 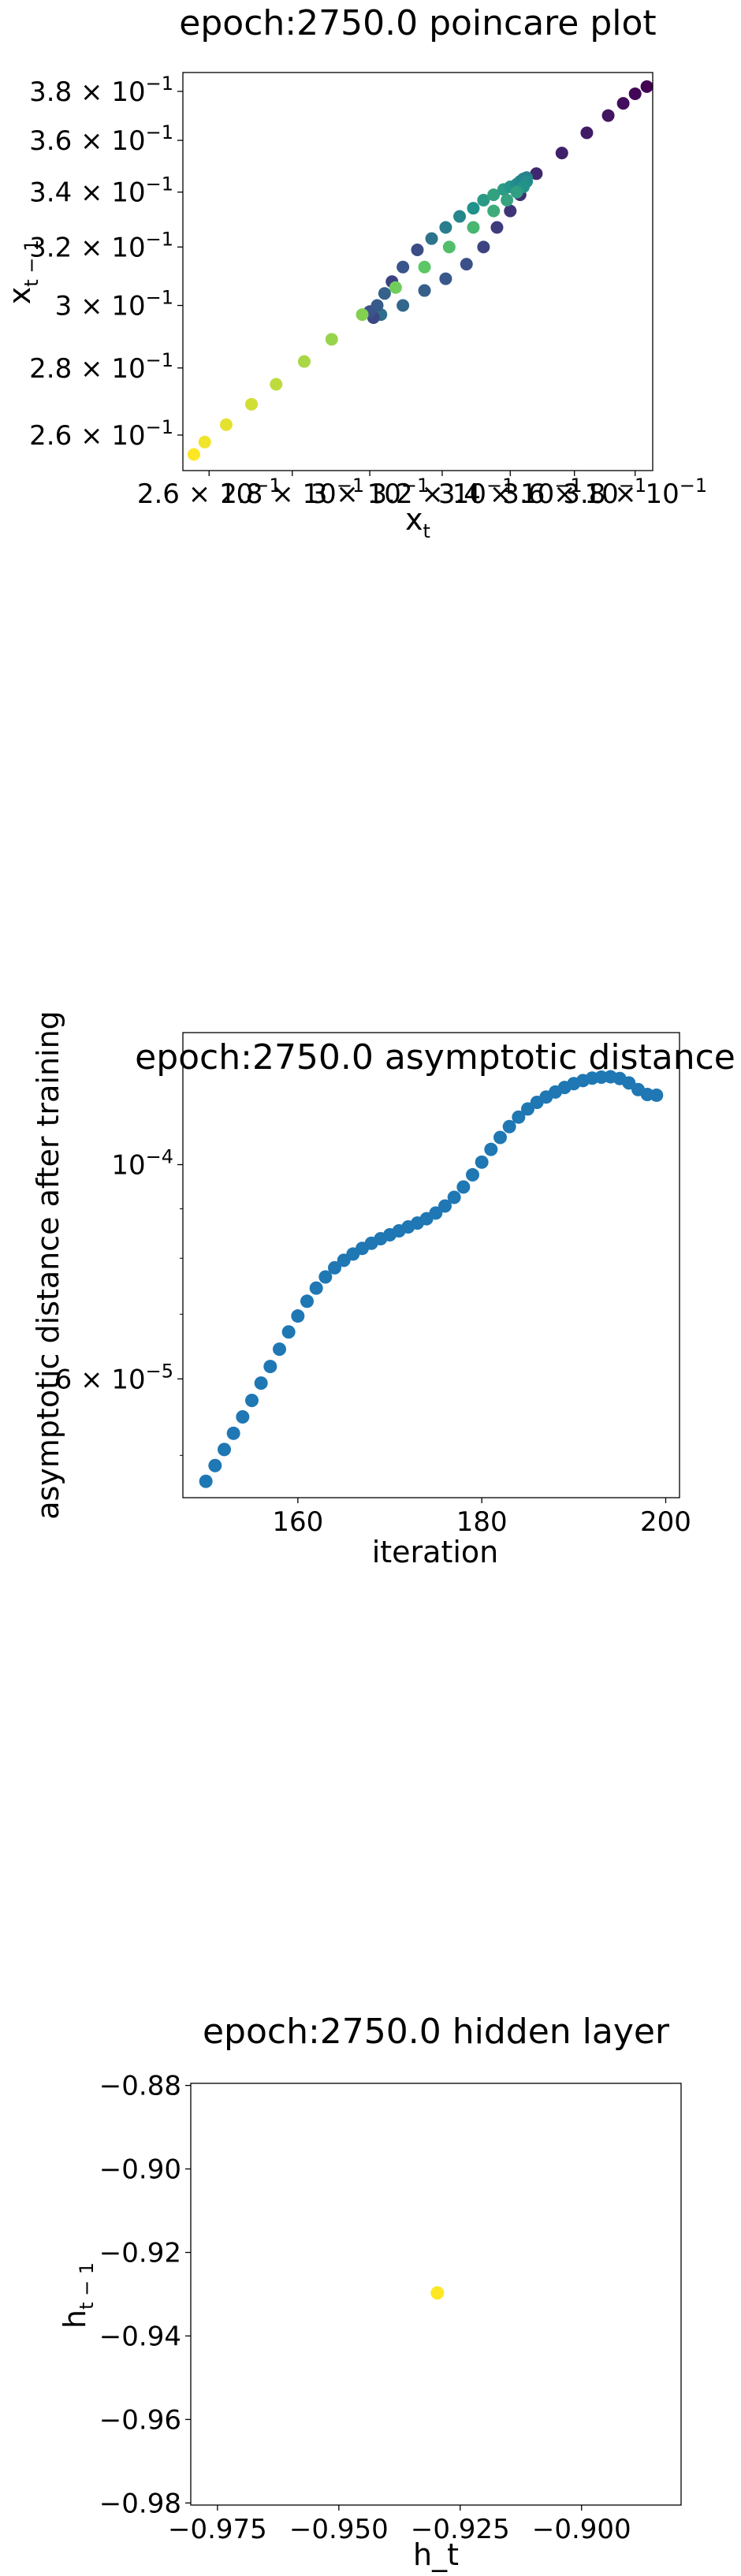 I want to click on x-tick-label: −0.950, so click(x=339, y=2529).